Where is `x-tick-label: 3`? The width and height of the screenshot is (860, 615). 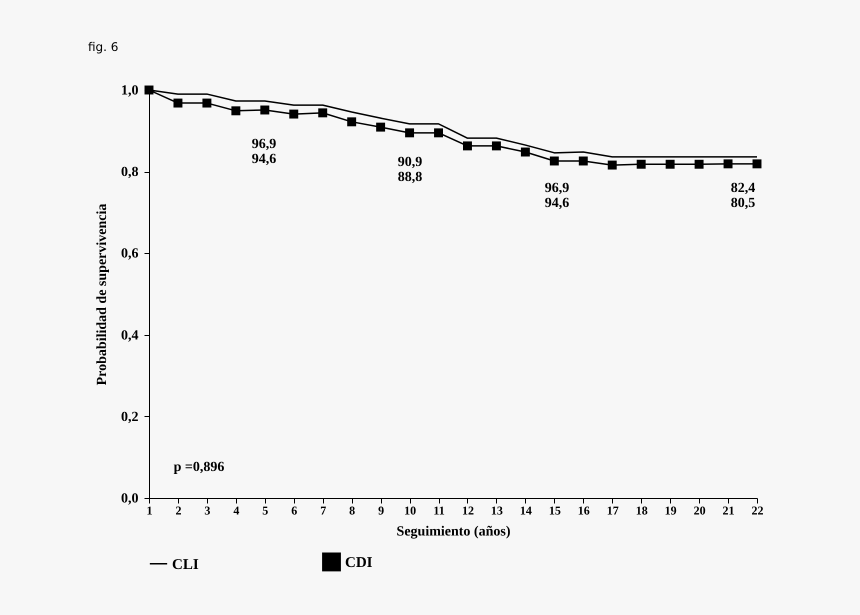
x-tick-label: 3 is located at coordinates (207, 511).